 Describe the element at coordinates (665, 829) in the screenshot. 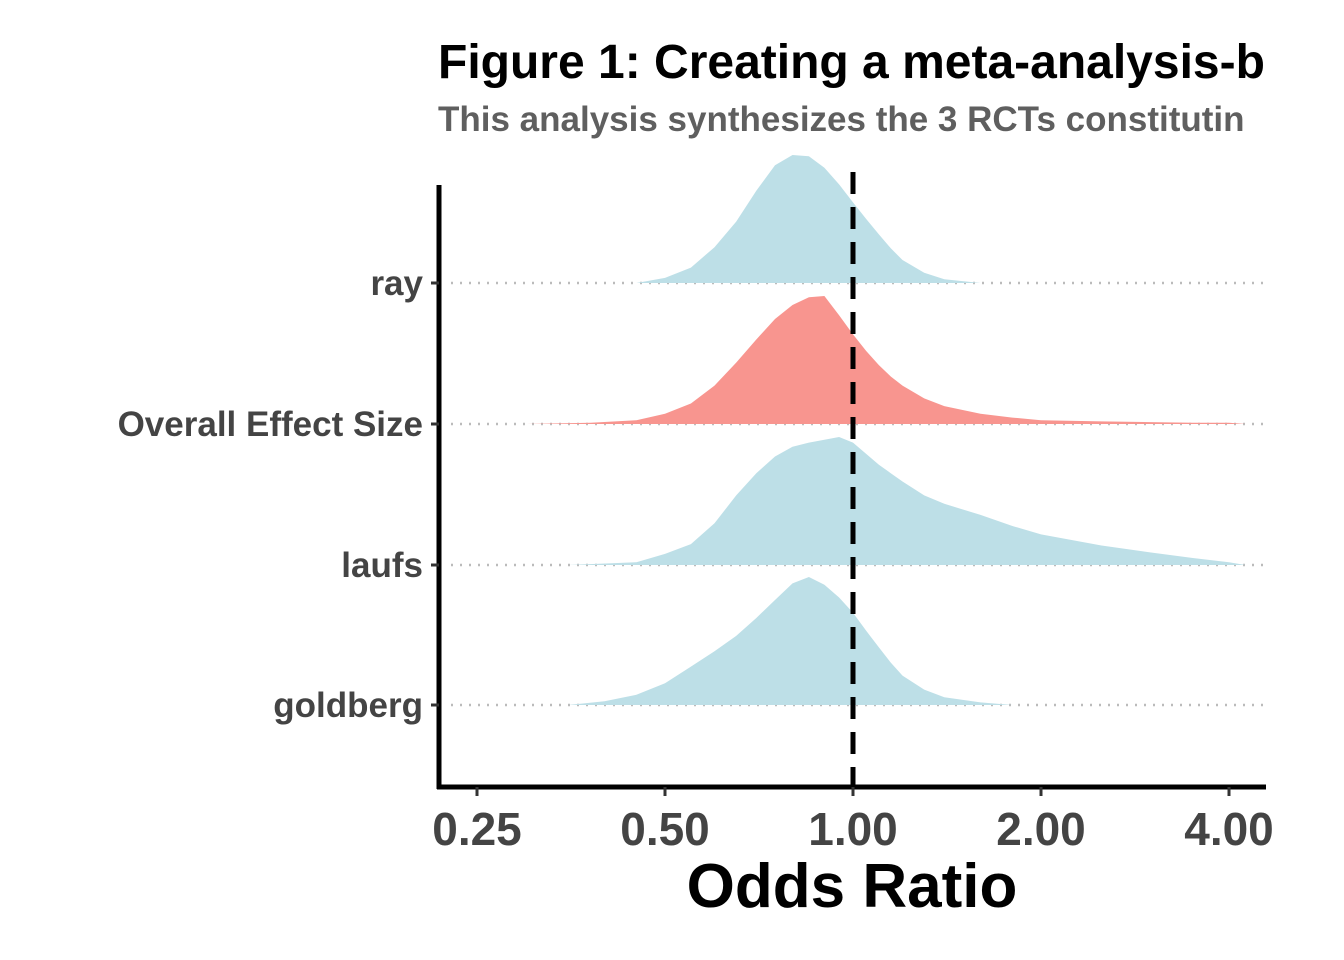

I see `x-tick-label-1: 0.50` at that location.